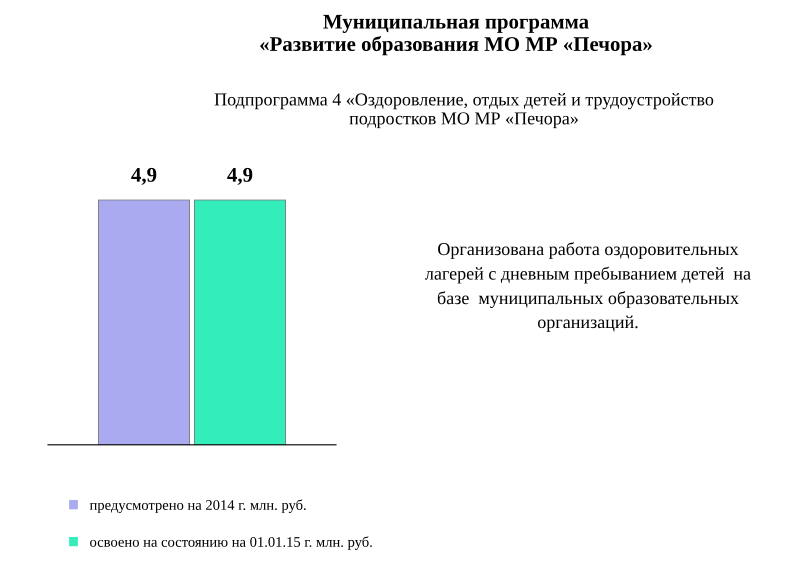 This screenshot has height=563, width=800. What do you see at coordinates (231, 543) in the screenshot?
I see `legend-label: освоено на состоянию на 01.01.15 г. млн. руб.` at bounding box center [231, 543].